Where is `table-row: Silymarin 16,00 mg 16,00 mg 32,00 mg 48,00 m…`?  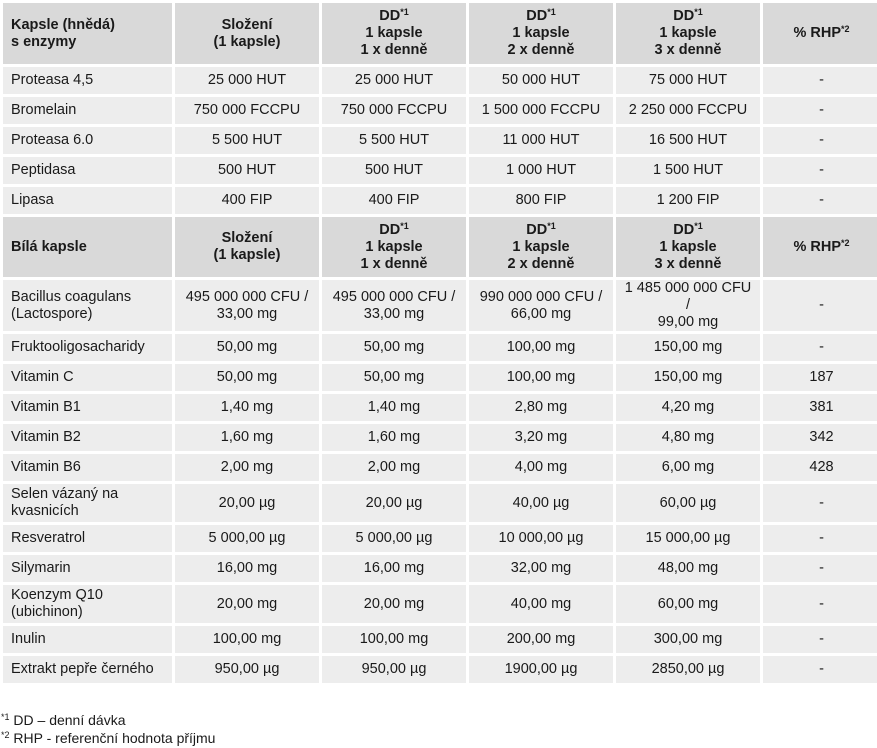 table-row: Silymarin 16,00 mg 16,00 mg 32,00 mg 48,00 m… is located at coordinates (440, 568).